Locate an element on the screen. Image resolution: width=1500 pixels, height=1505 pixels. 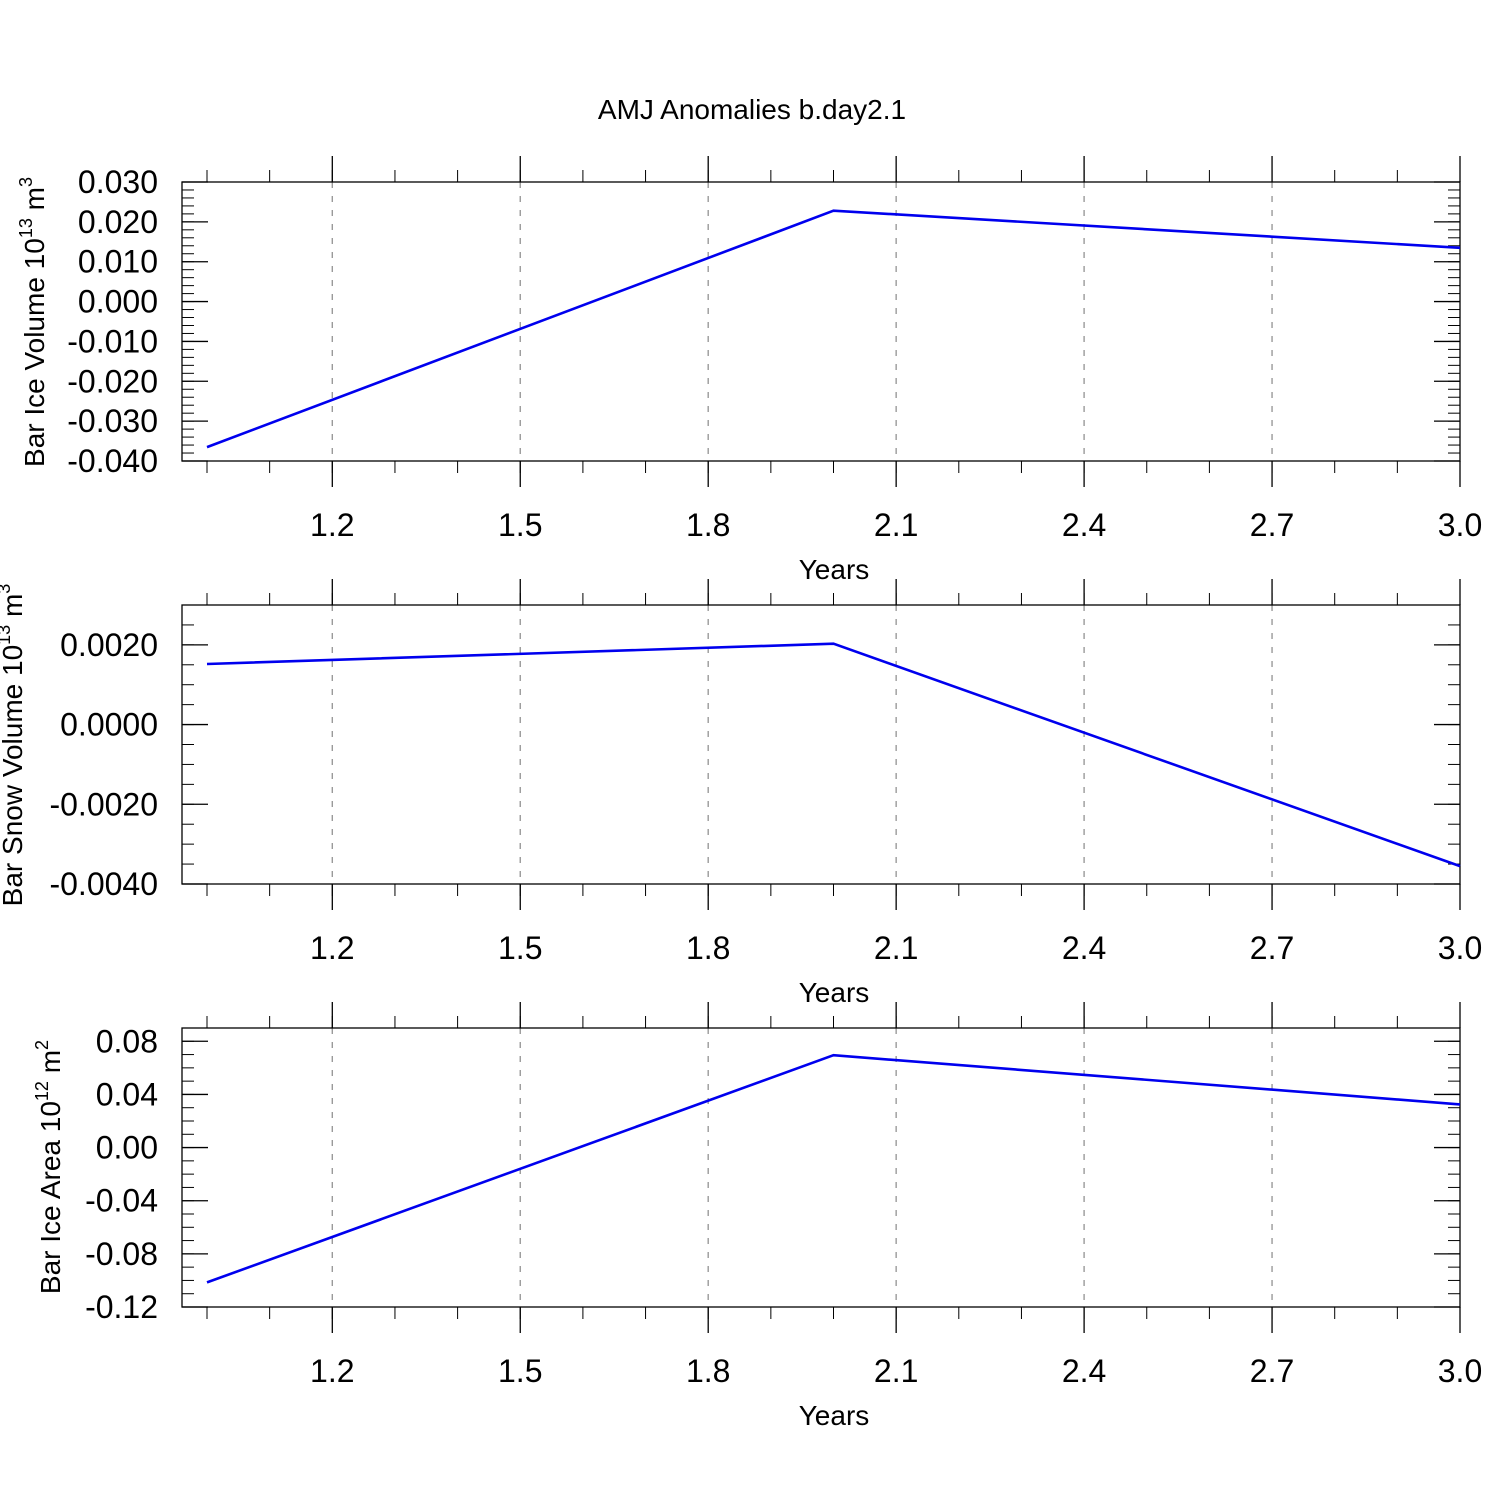
y-tick-label: -0.0020 is located at coordinates (103, 804).